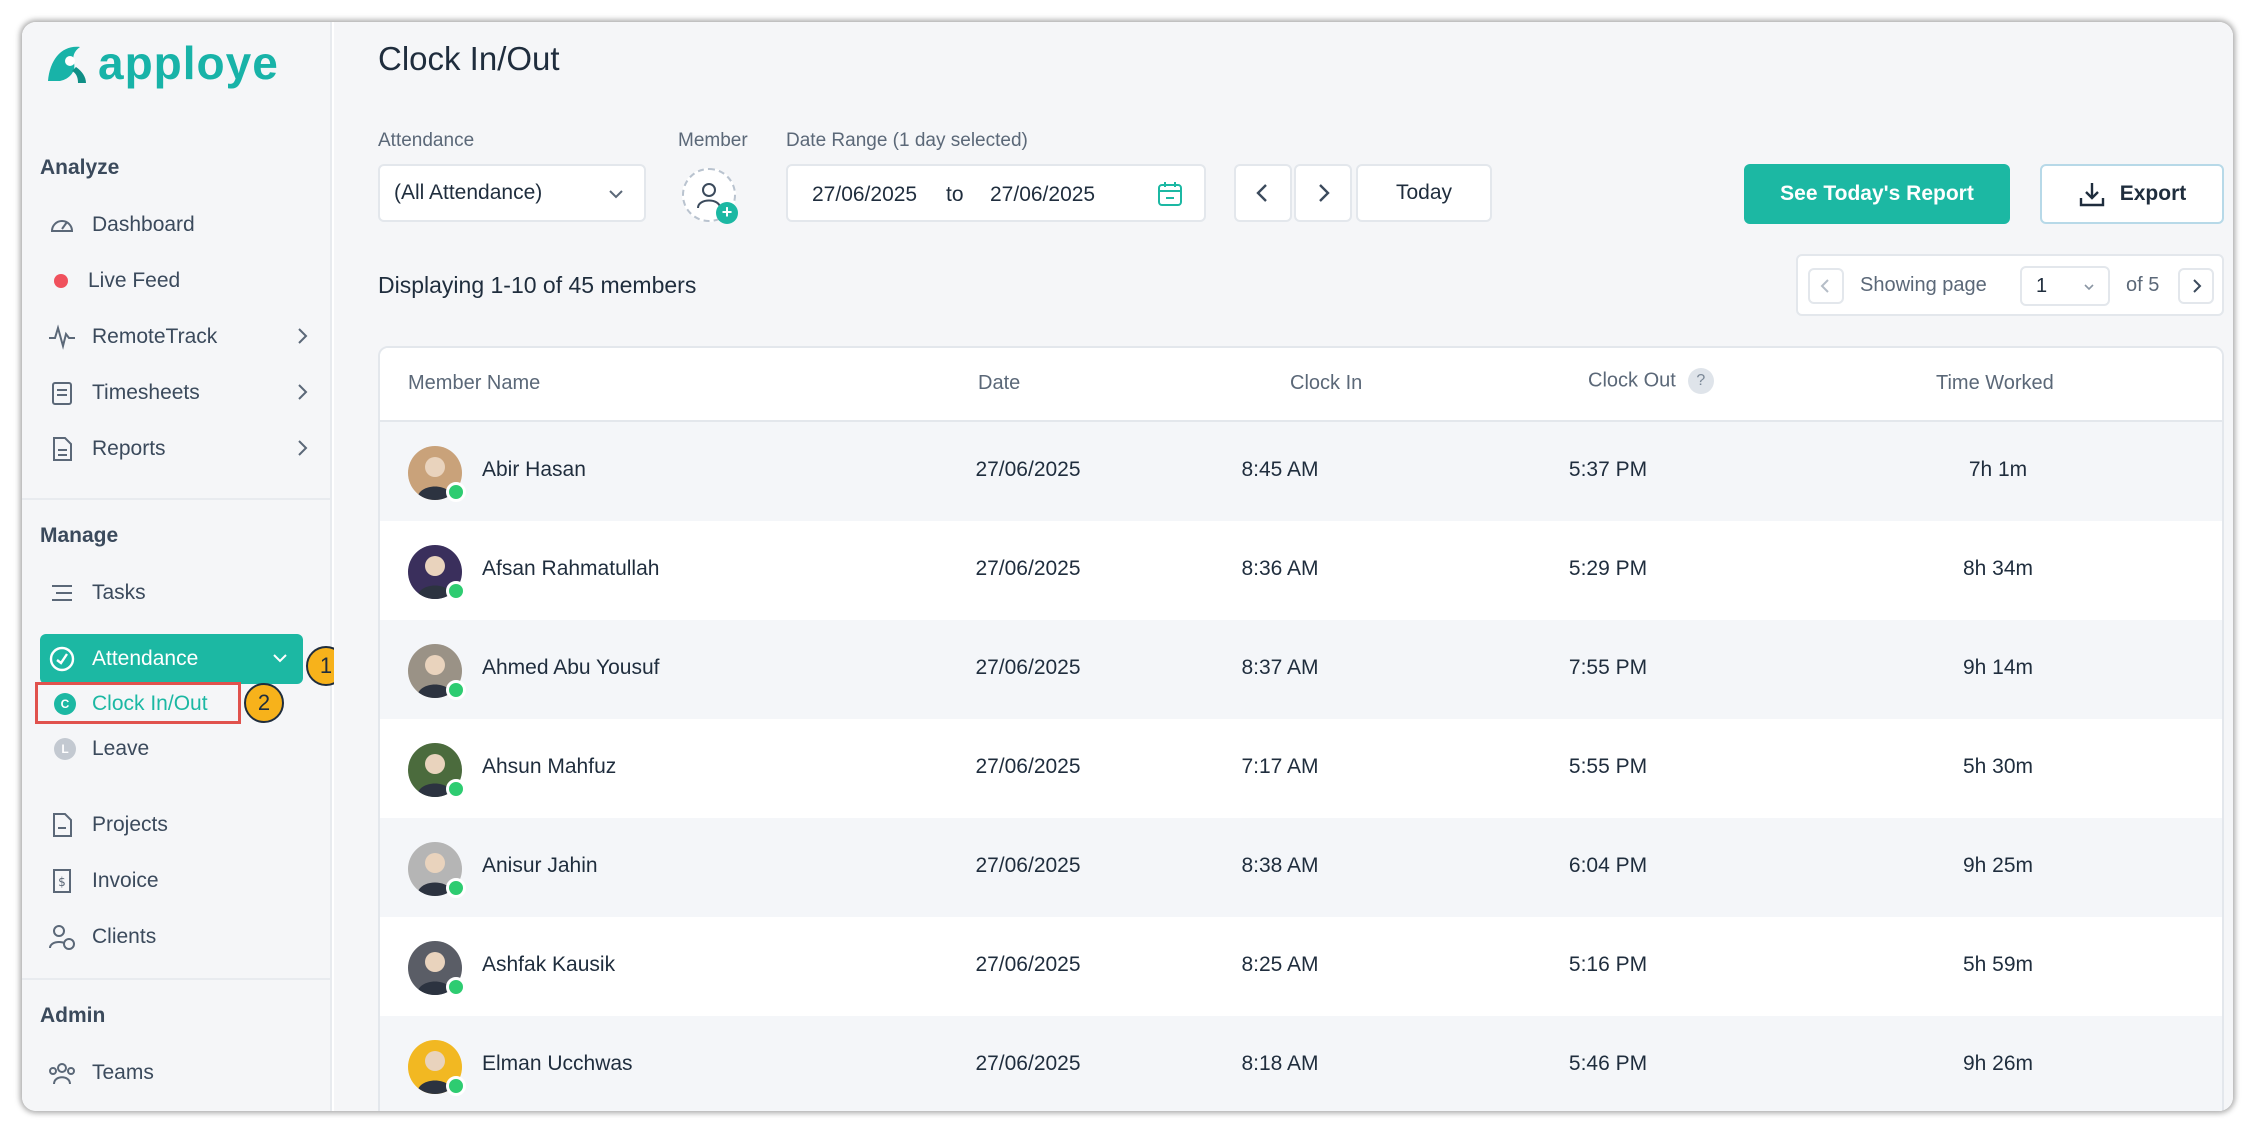  I want to click on sidebar-subitem-clock-in-out: C Clock In/Out, so click(124, 704).